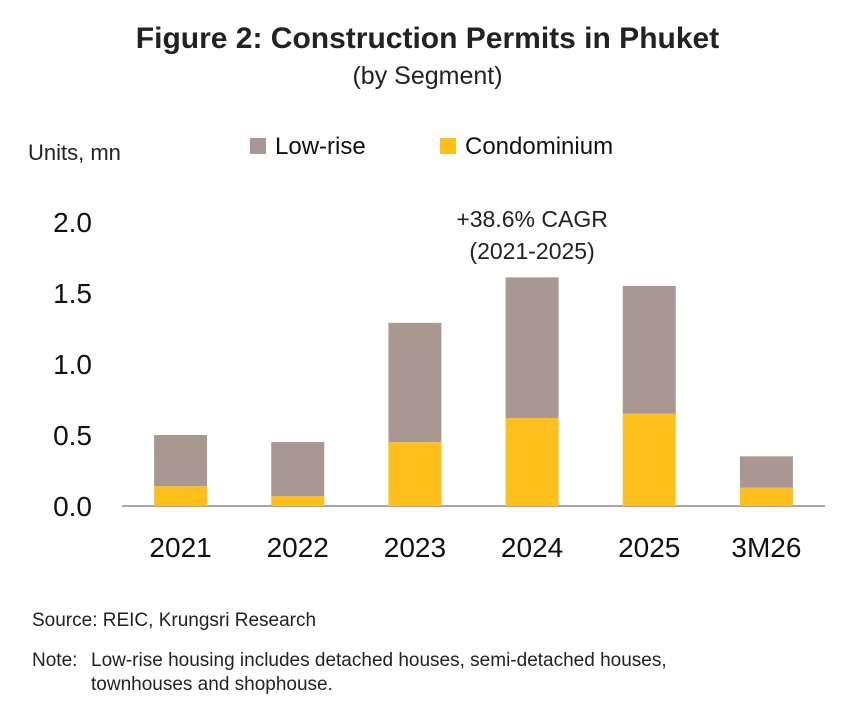 The image size is (855, 724). I want to click on bar-low-rise-3m26, so click(766, 472).